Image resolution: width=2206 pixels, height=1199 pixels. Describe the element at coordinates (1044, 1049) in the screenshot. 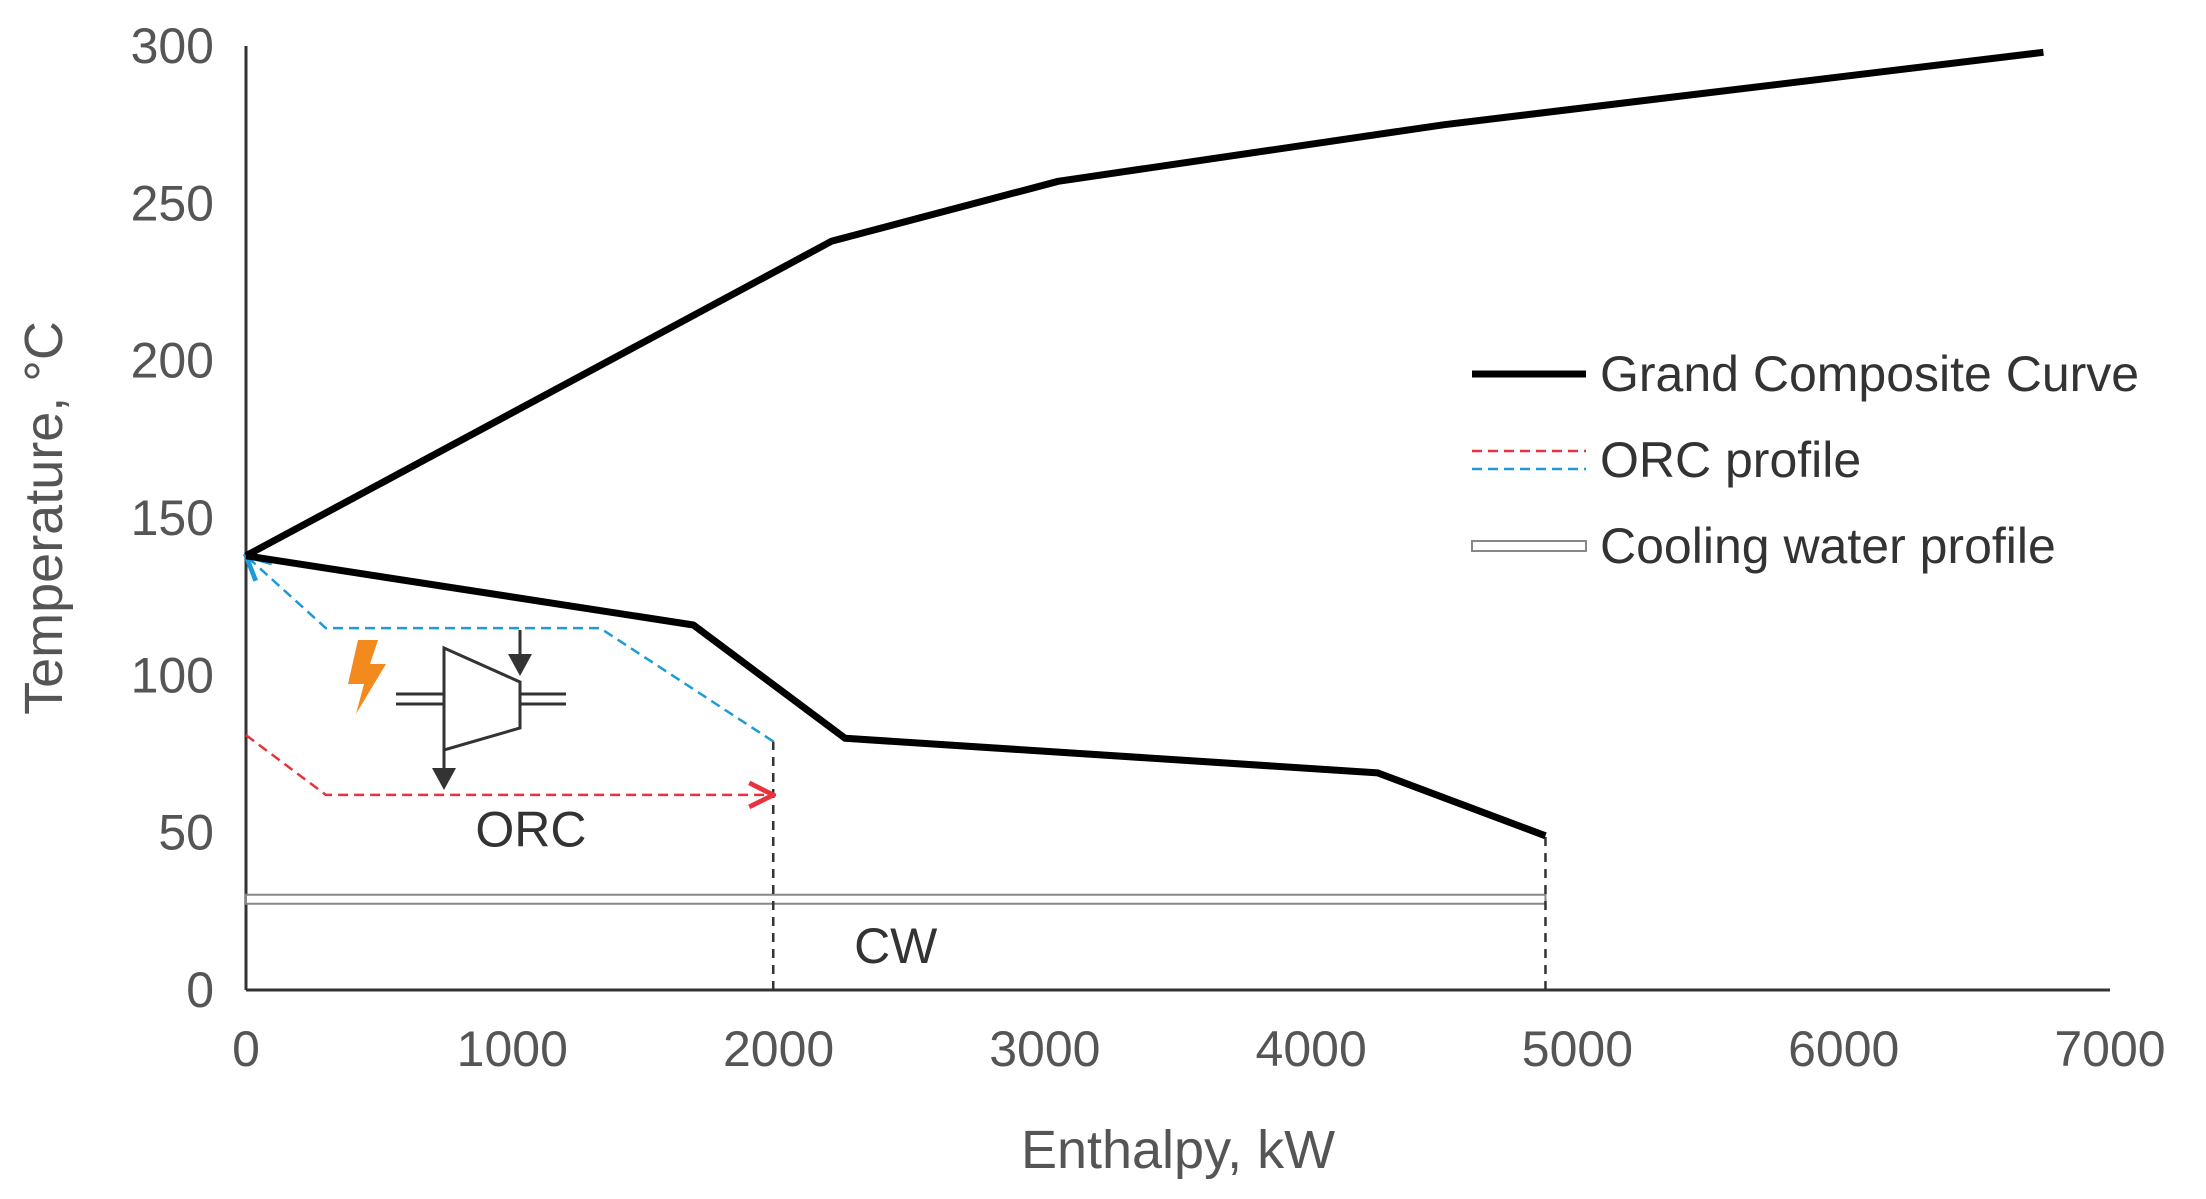

I see `x-tick-label: 3000` at that location.